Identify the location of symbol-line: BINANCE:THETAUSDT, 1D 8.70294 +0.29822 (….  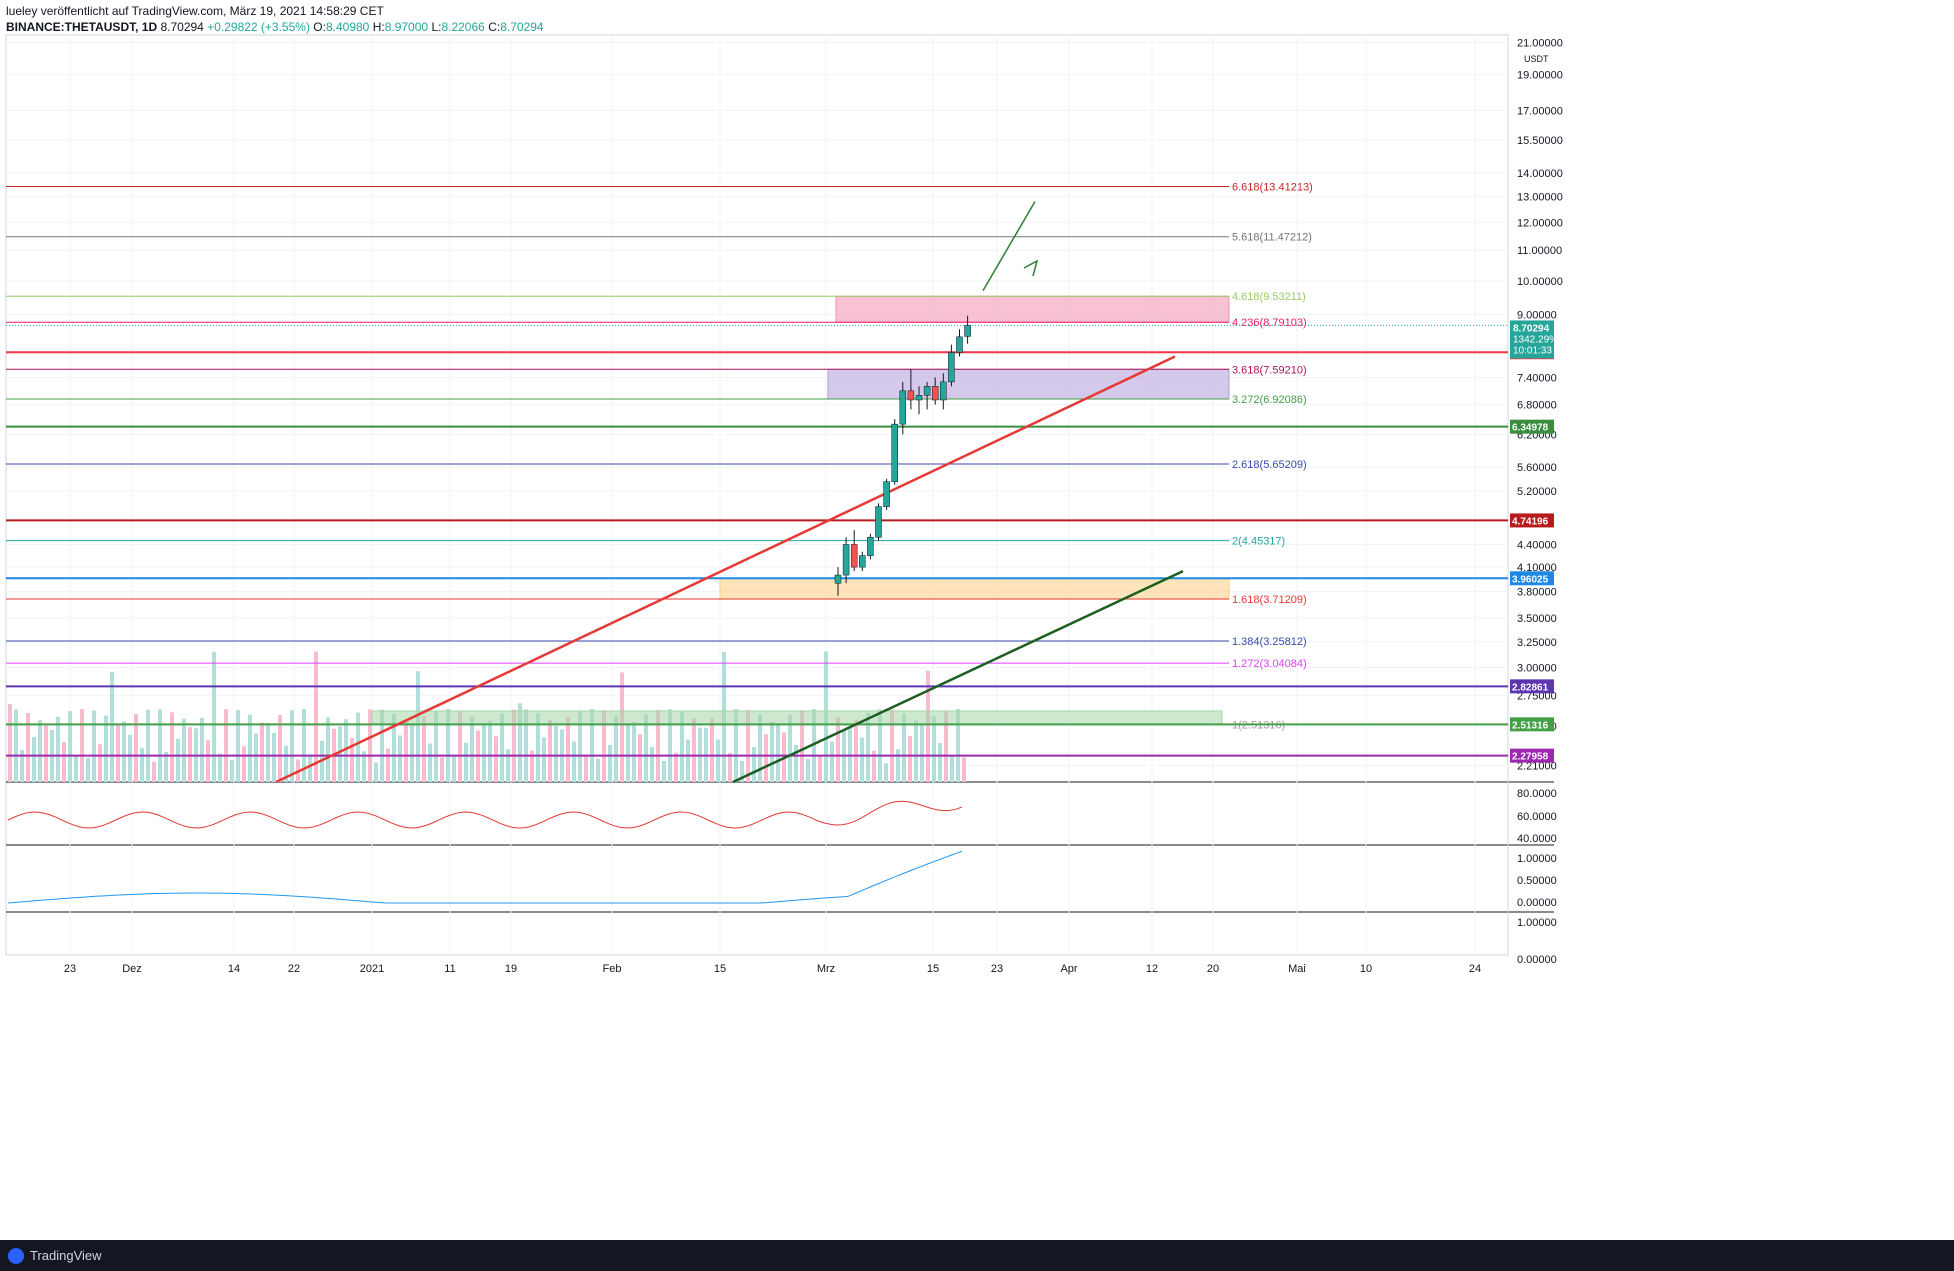
(275, 27).